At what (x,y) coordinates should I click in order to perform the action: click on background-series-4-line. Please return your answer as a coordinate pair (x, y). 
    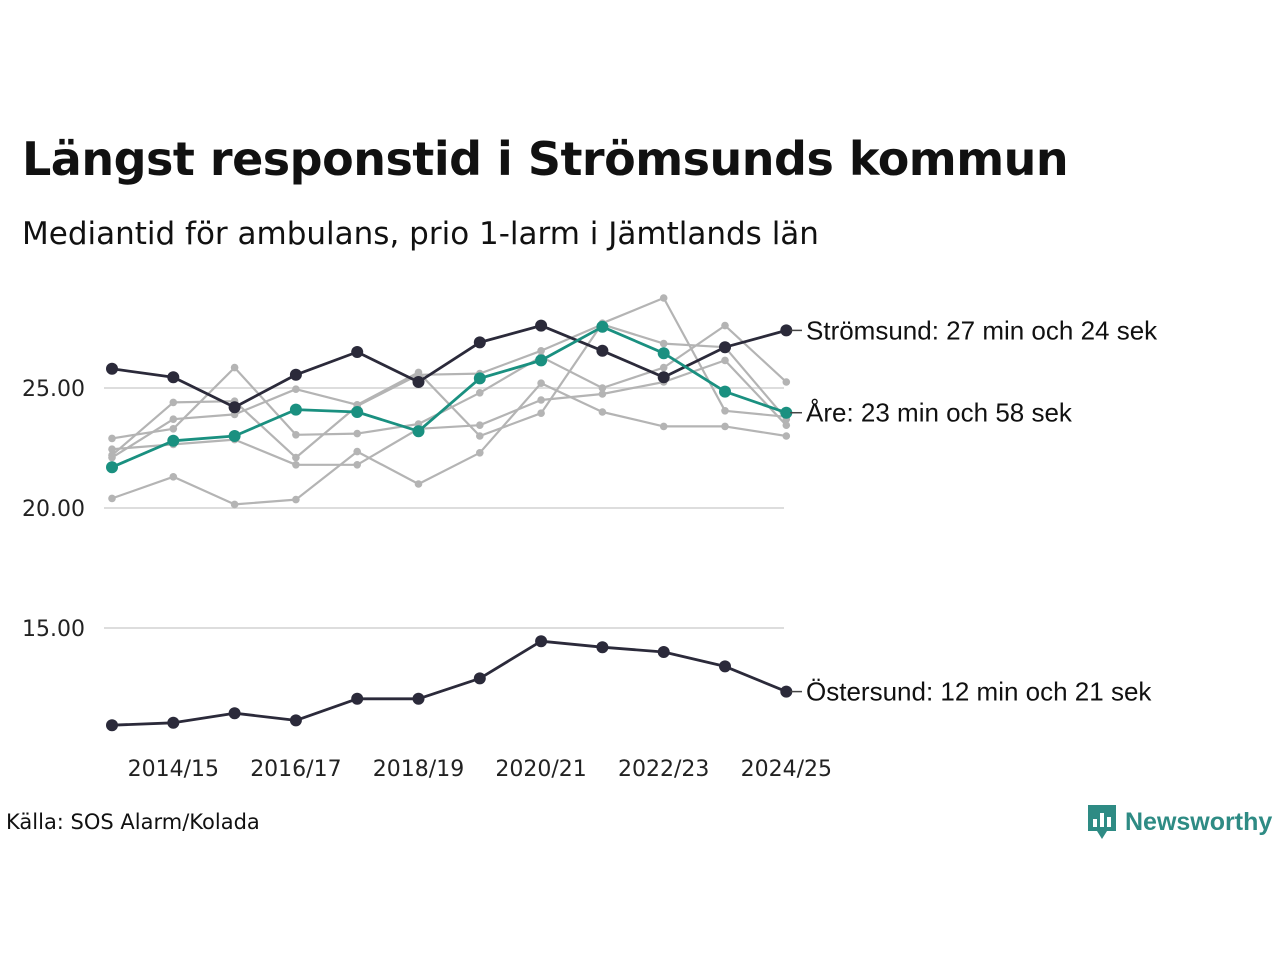
    Looking at the image, I should click on (449, 377).